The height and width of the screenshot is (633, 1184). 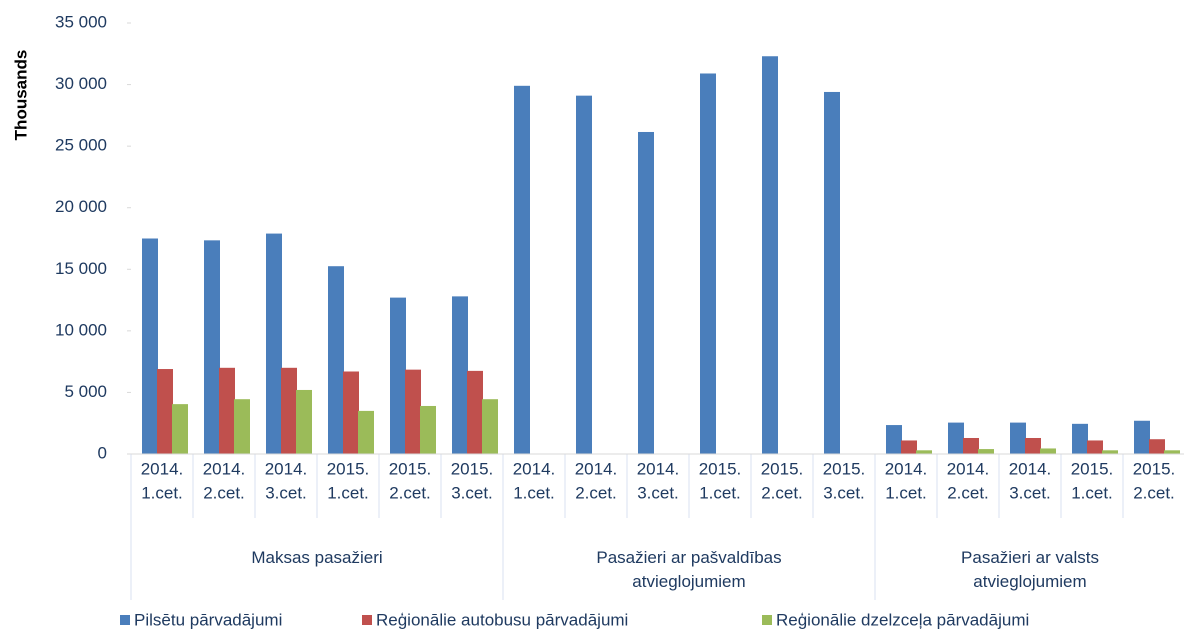 I want to click on legend-label: Pilsētu pārvadājumi, so click(x=208, y=619).